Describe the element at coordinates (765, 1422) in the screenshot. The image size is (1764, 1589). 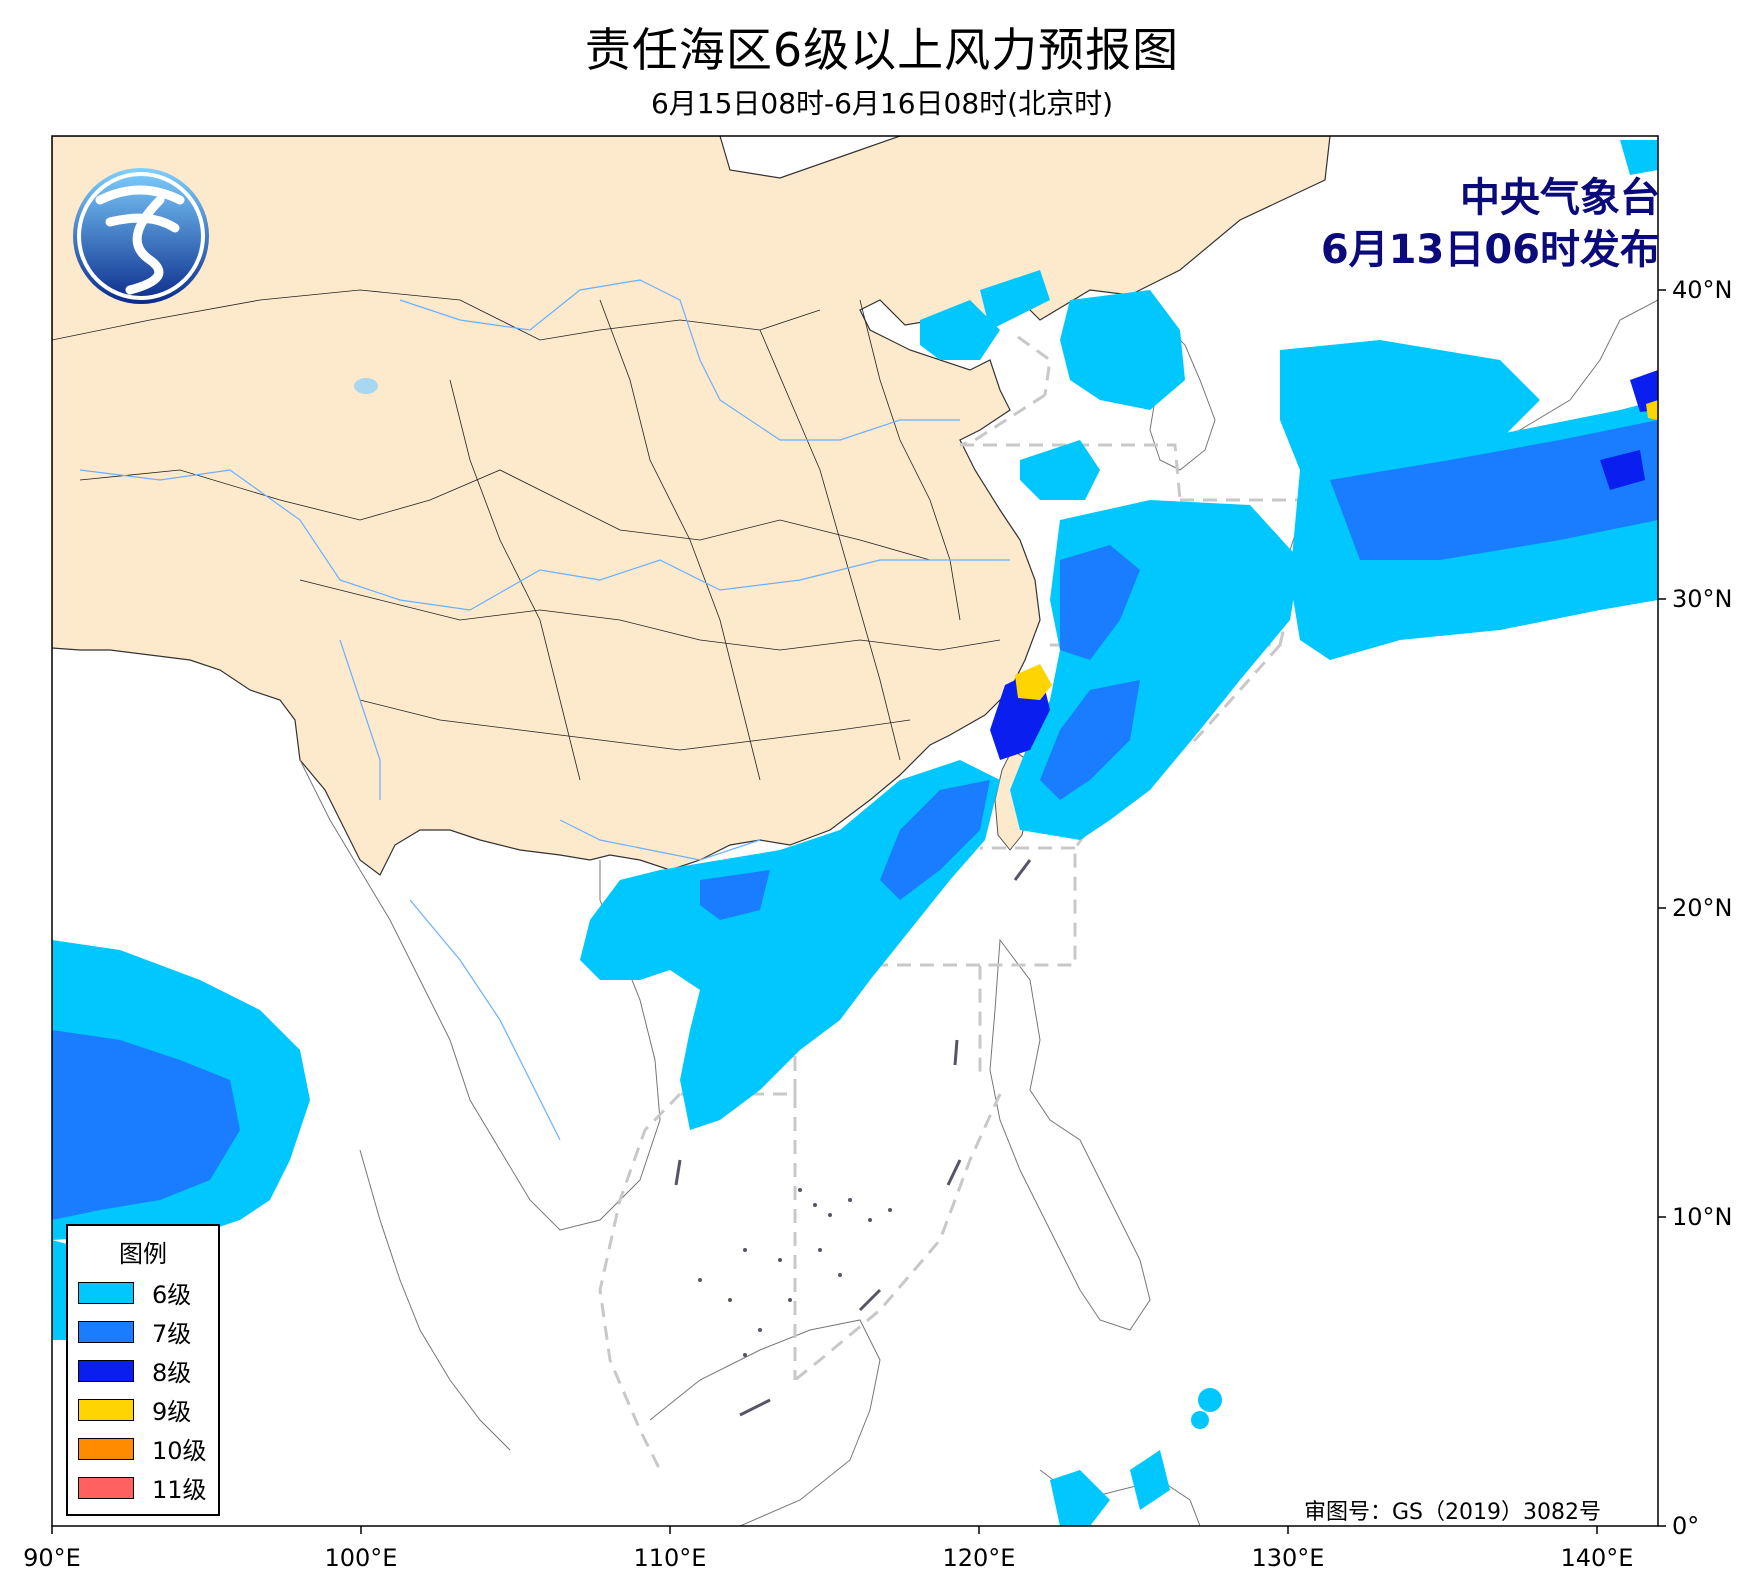
I see `borneo-outline` at that location.